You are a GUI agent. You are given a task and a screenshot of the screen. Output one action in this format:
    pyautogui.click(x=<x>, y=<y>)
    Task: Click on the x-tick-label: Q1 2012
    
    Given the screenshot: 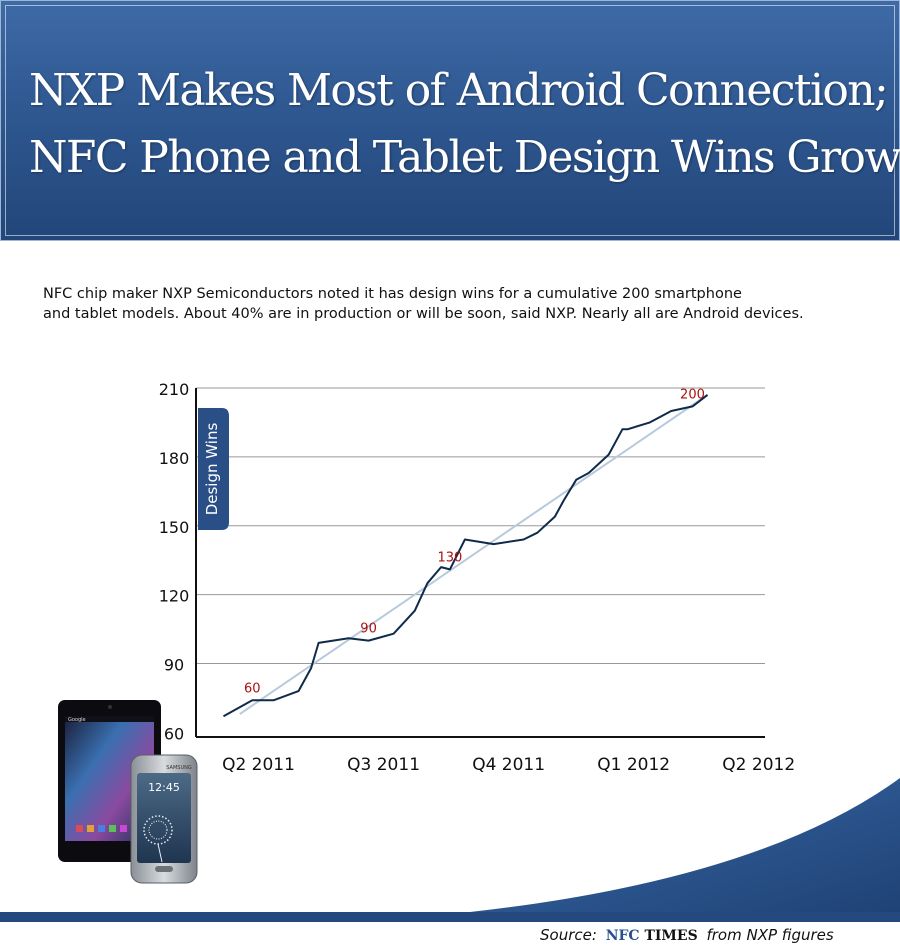 What is the action you would take?
    pyautogui.click(x=633, y=765)
    